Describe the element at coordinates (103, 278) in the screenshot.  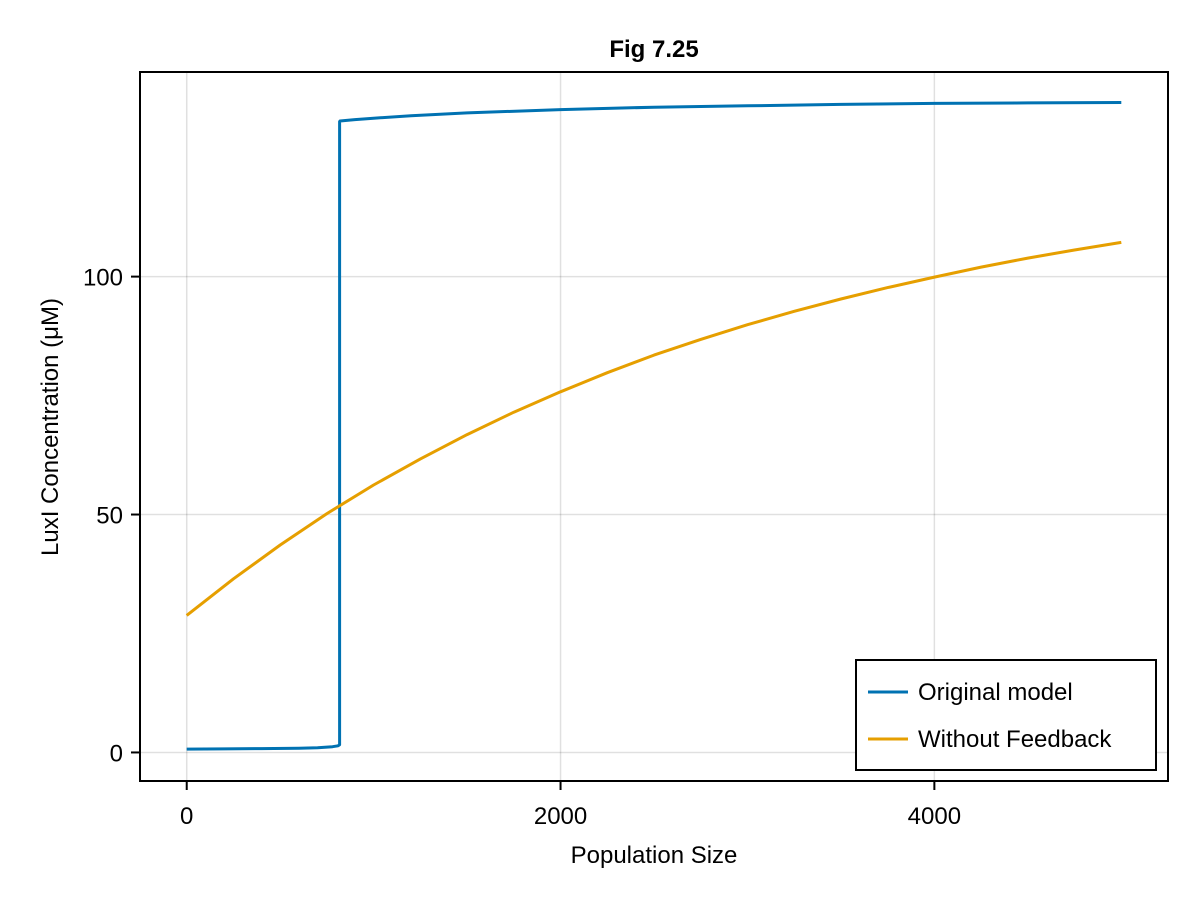
I see `y-tick-label: 100` at that location.